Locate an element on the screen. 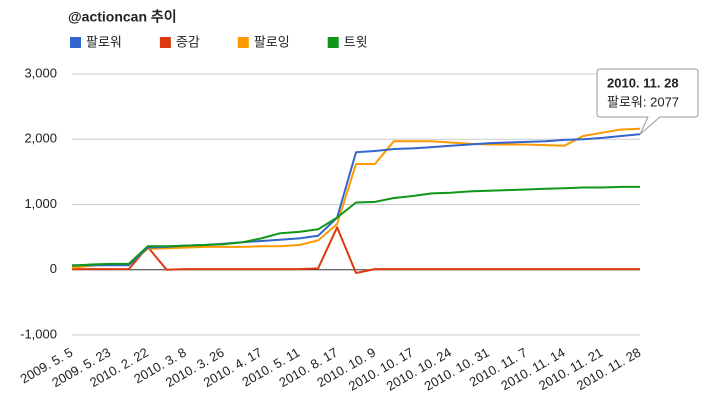 This screenshot has height=415, width=709. y-tick-label: 0 is located at coordinates (53, 268).